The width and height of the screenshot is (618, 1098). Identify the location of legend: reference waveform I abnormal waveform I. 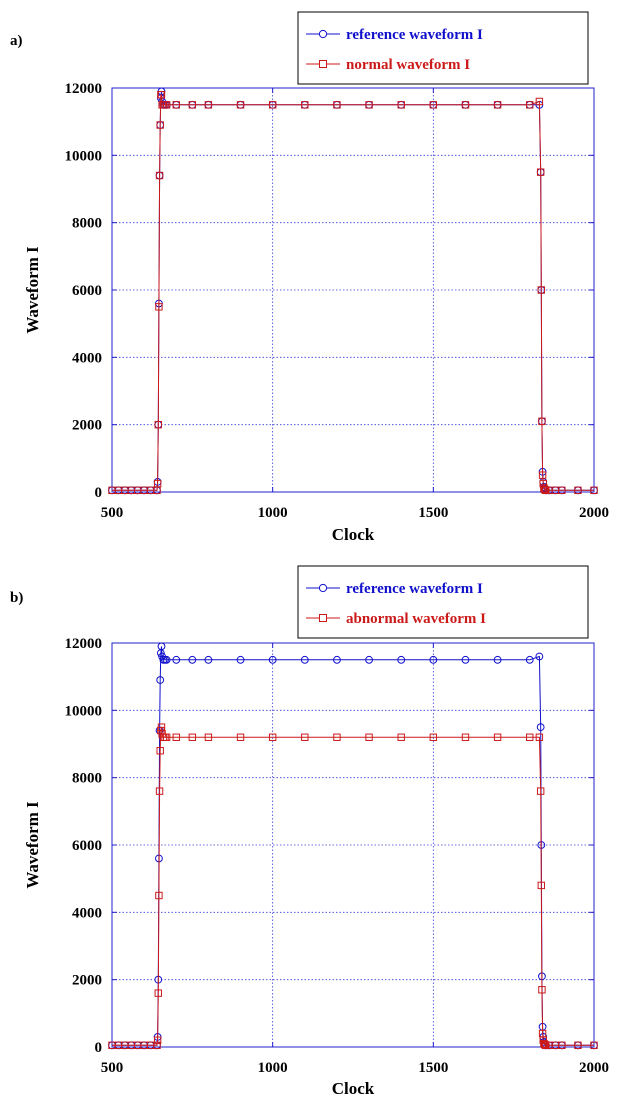
(443, 602).